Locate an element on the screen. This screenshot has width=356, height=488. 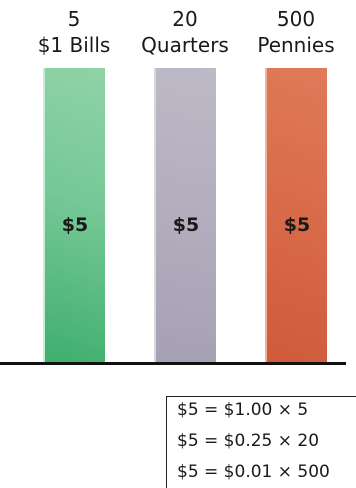
quarters-count: 20 is located at coordinates (185, 19).